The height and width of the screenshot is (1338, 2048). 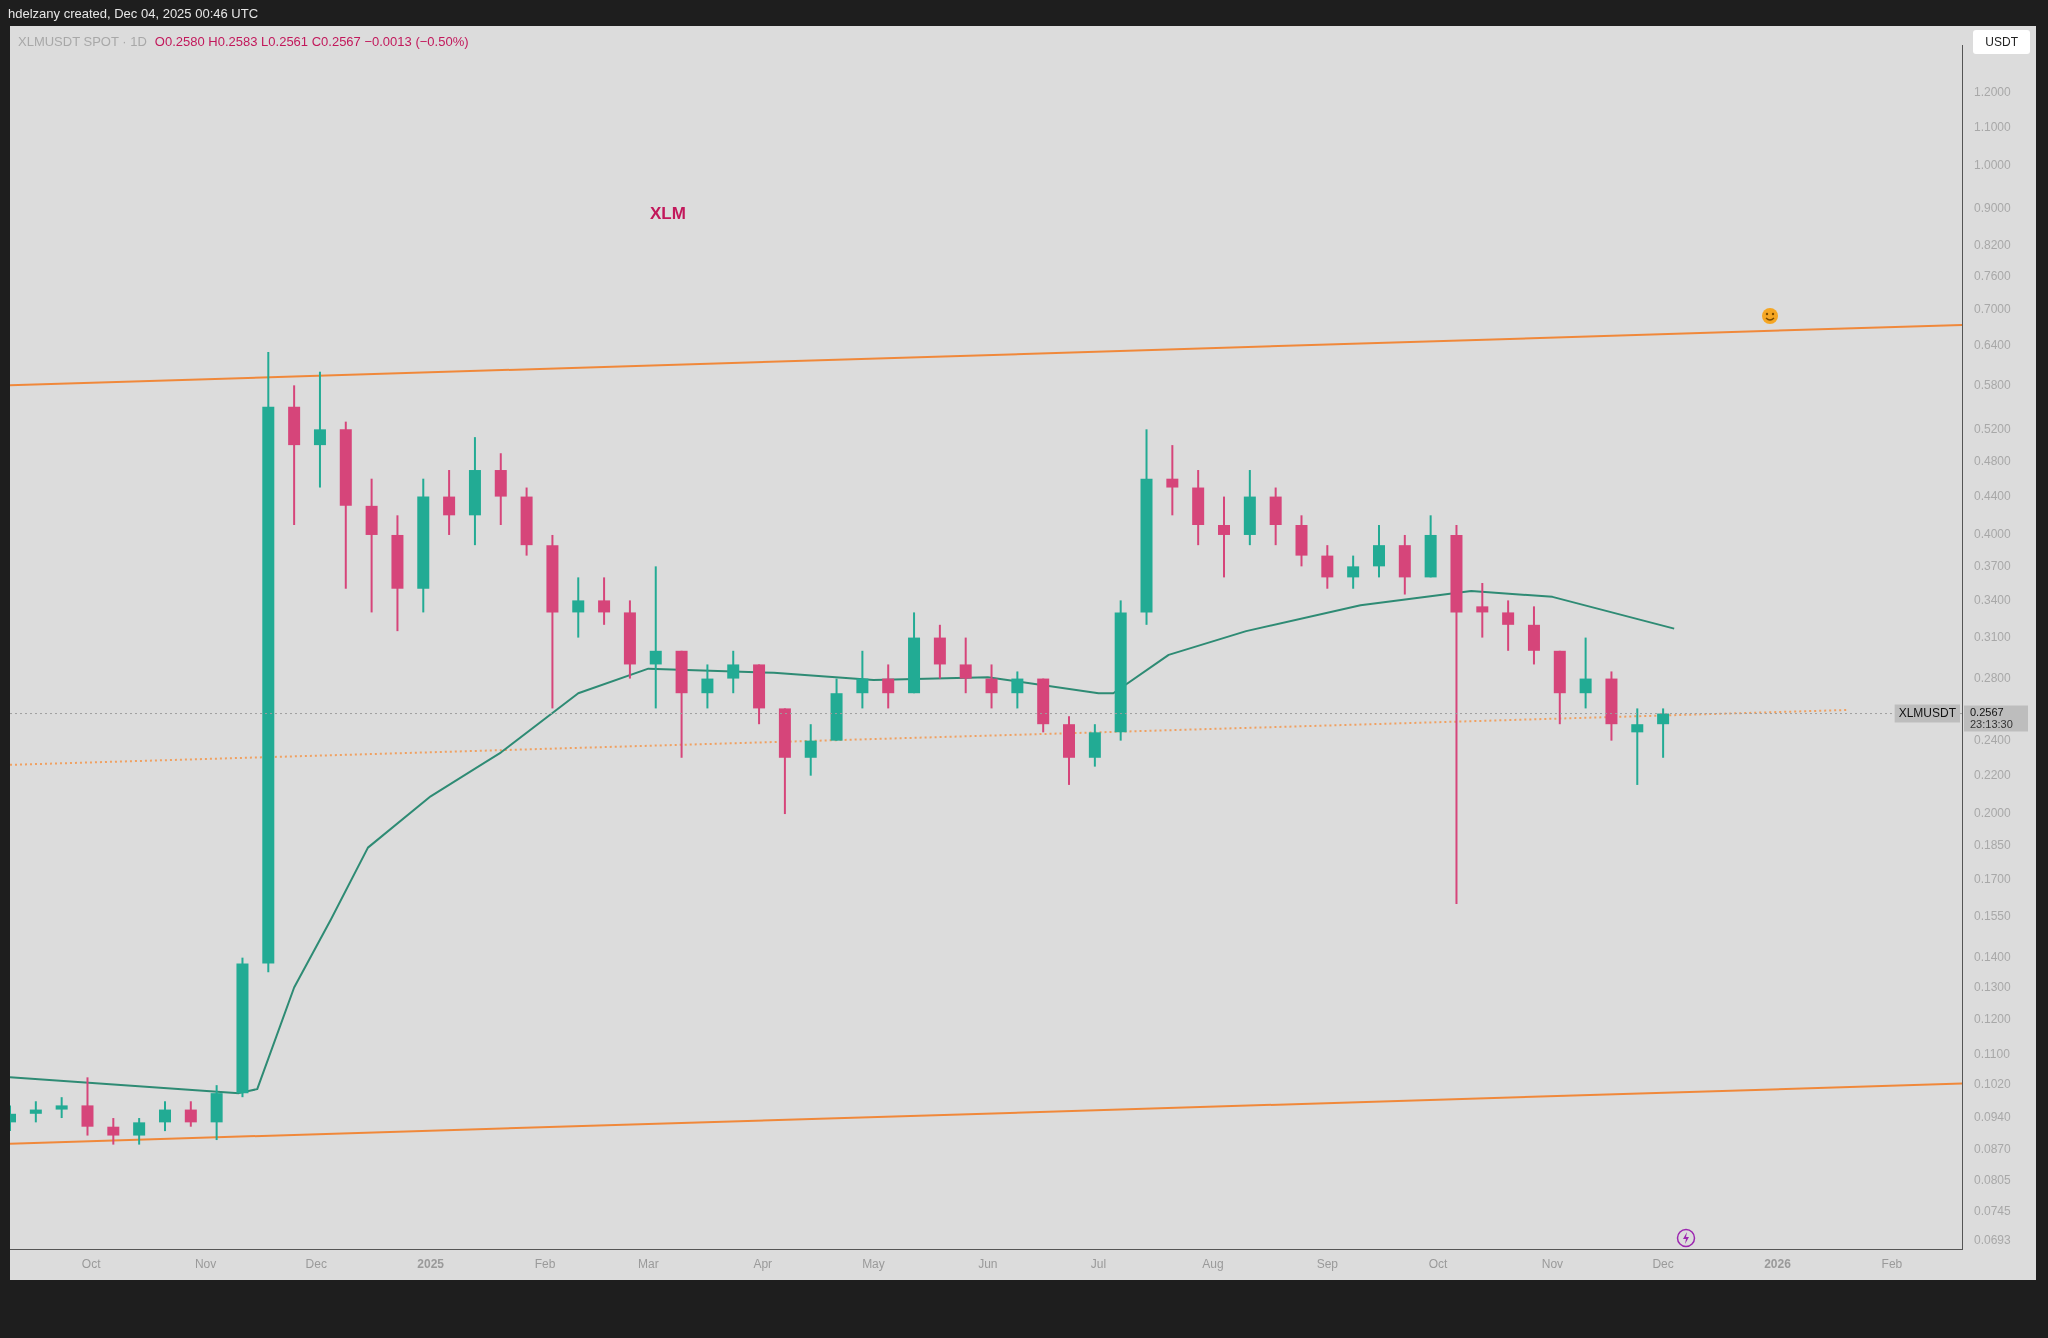 I want to click on x-tick-label: 2025, so click(x=431, y=1264).